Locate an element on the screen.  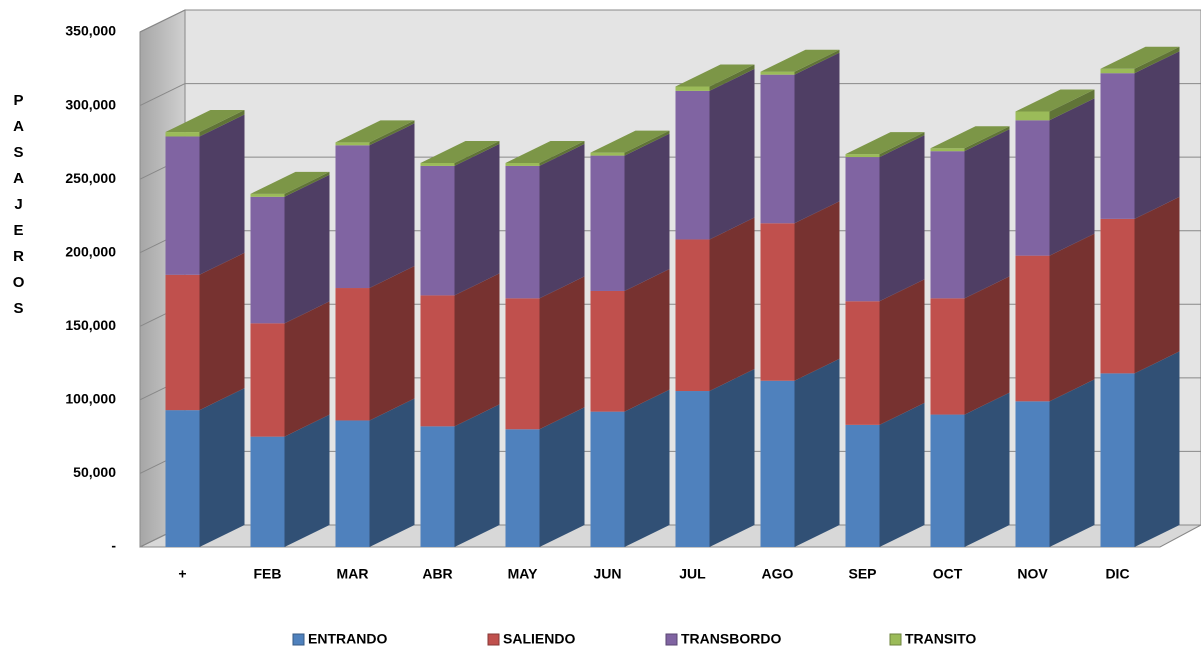
x-tick-label: AGO is located at coordinates (778, 574).